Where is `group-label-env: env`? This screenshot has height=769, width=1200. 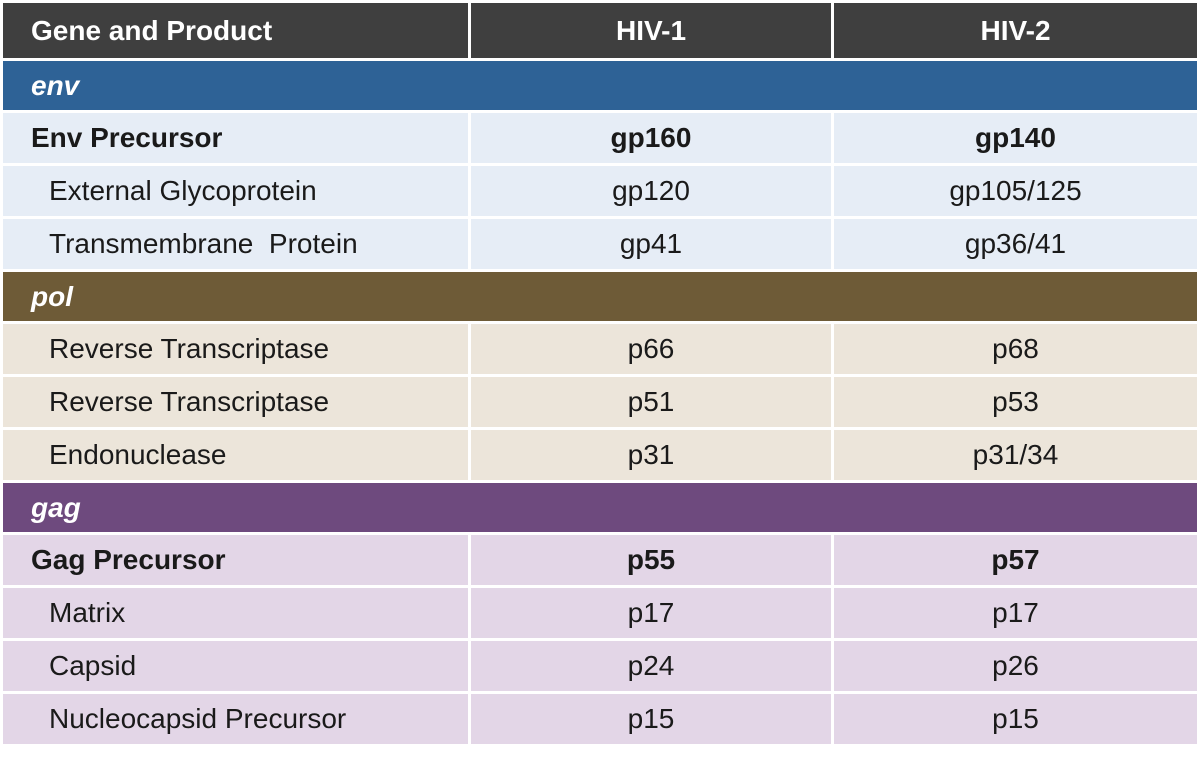 group-label-env: env is located at coordinates (600, 87).